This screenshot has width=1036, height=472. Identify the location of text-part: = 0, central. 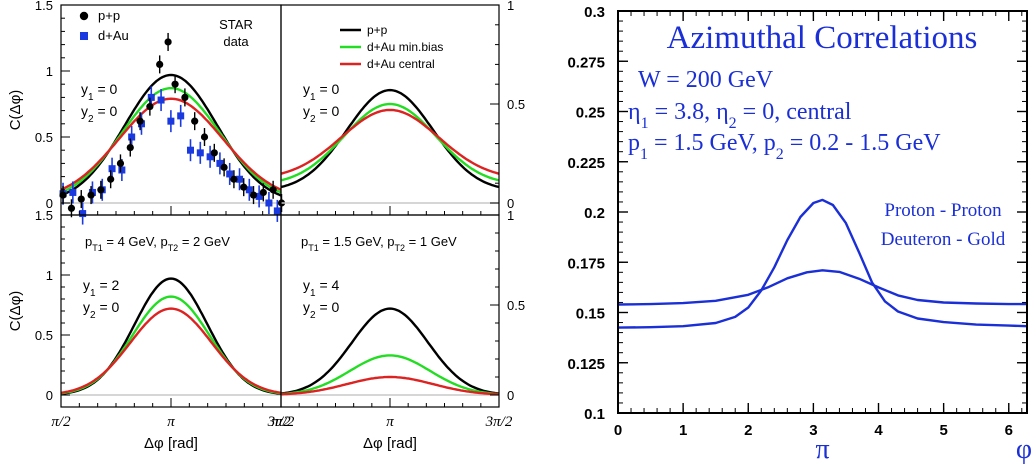
(794, 112).